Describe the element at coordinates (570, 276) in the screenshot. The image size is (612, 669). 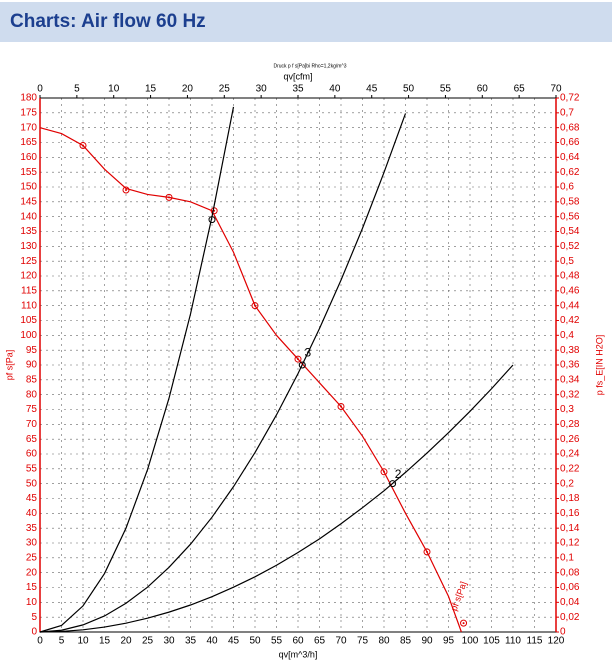
I see `y2-tick-label: 0,48` at that location.